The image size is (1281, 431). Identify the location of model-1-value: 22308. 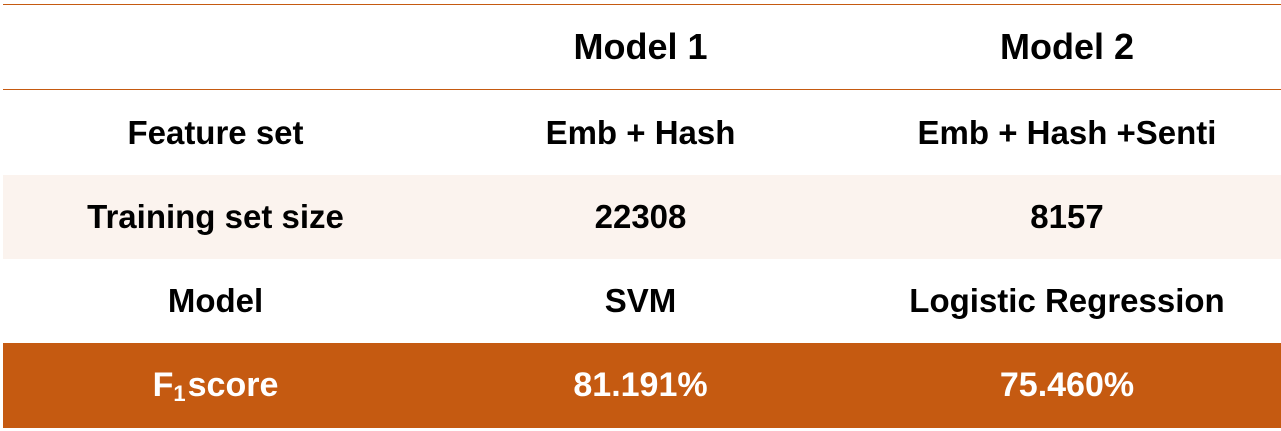
(640, 216).